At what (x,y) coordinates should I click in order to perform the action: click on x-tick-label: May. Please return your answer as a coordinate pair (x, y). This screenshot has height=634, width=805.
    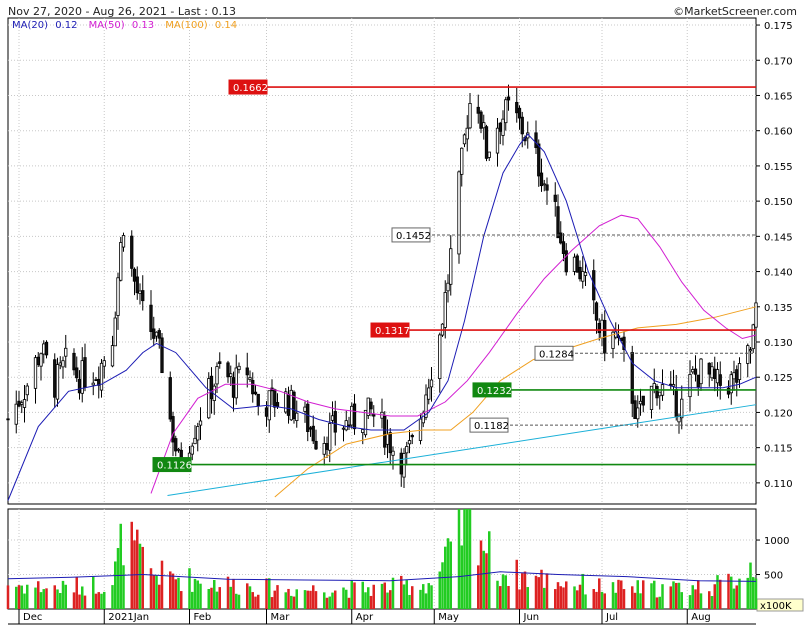
    Looking at the image, I should click on (448, 617).